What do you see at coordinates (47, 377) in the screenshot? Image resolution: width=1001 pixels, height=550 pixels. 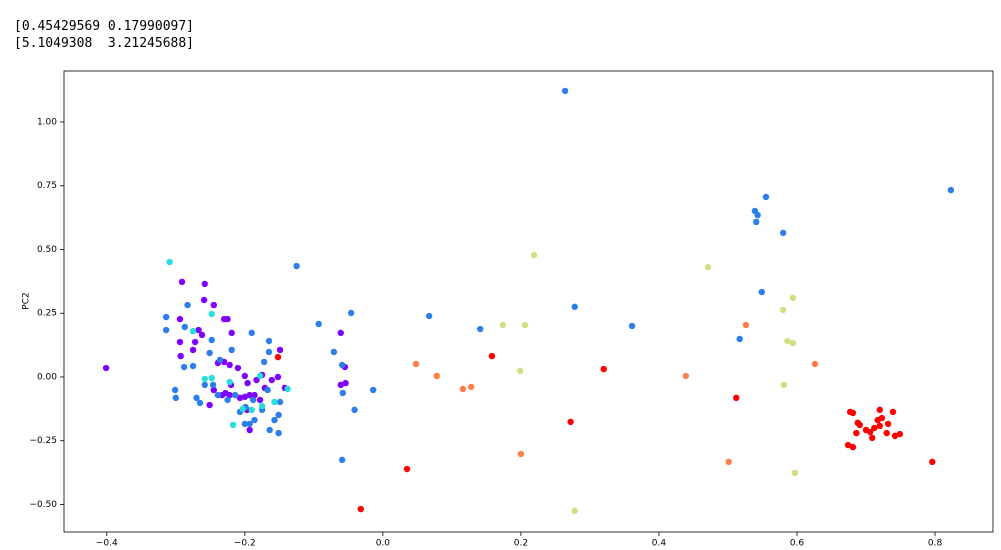 I see `y-tick-label: 0.00` at bounding box center [47, 377].